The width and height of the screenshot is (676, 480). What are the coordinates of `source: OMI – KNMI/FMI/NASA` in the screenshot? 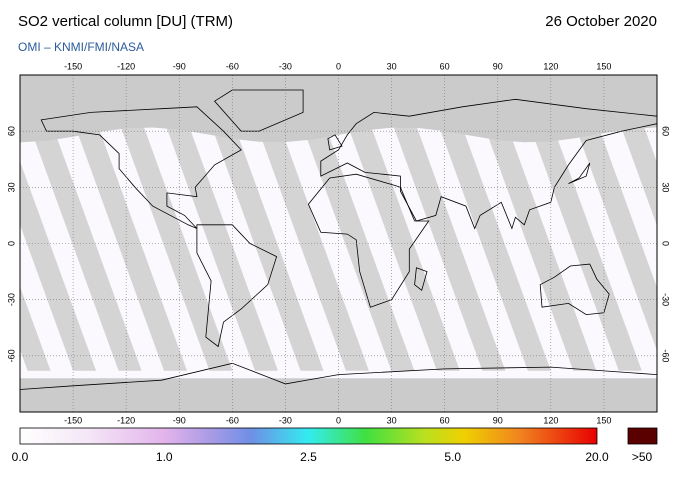 It's located at (81, 47).